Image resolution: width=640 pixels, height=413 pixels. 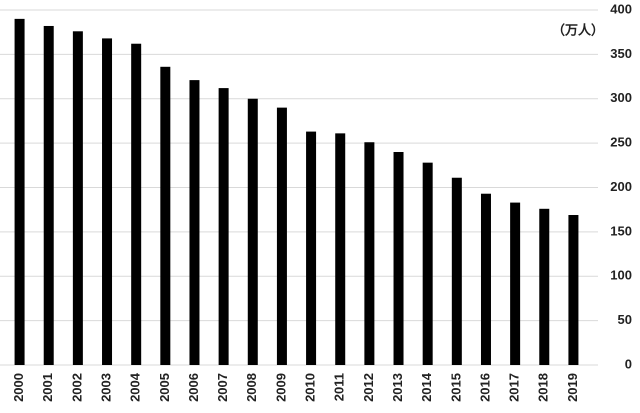 What do you see at coordinates (280, 387) in the screenshot?
I see `x-tick-label: 2009` at bounding box center [280, 387].